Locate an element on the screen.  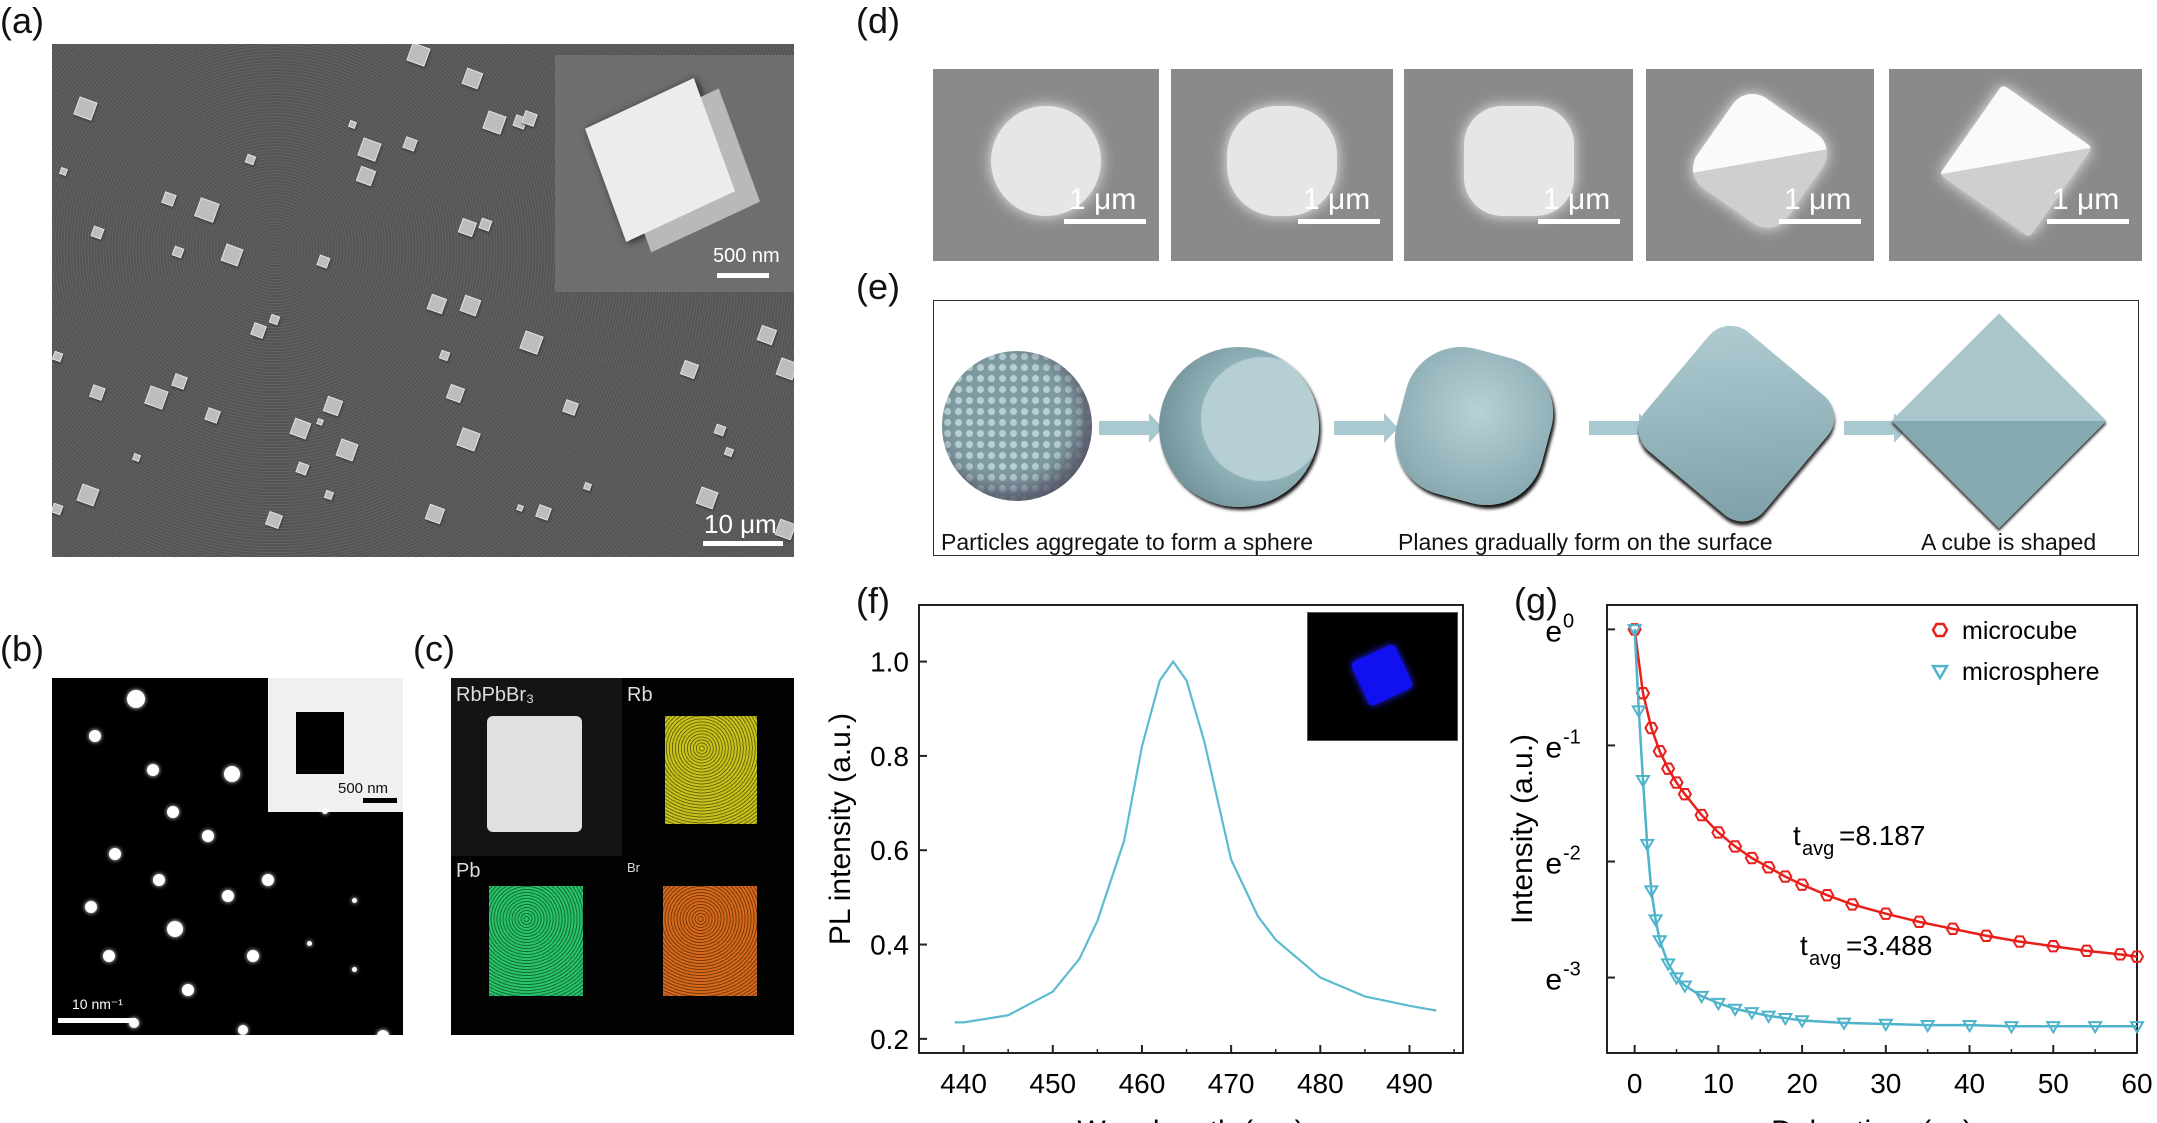
x-tick-label: 450 is located at coordinates (1052, 1083).